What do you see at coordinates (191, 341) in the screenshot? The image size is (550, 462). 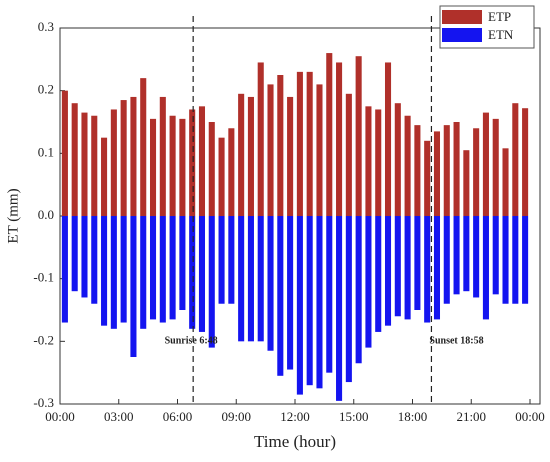 I see `annotation: Sunrise 6:48` at bounding box center [191, 341].